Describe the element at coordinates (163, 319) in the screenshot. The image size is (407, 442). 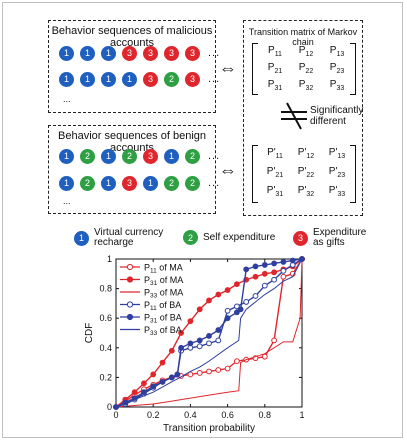
I see `legend-label-4: P31 of BA` at that location.